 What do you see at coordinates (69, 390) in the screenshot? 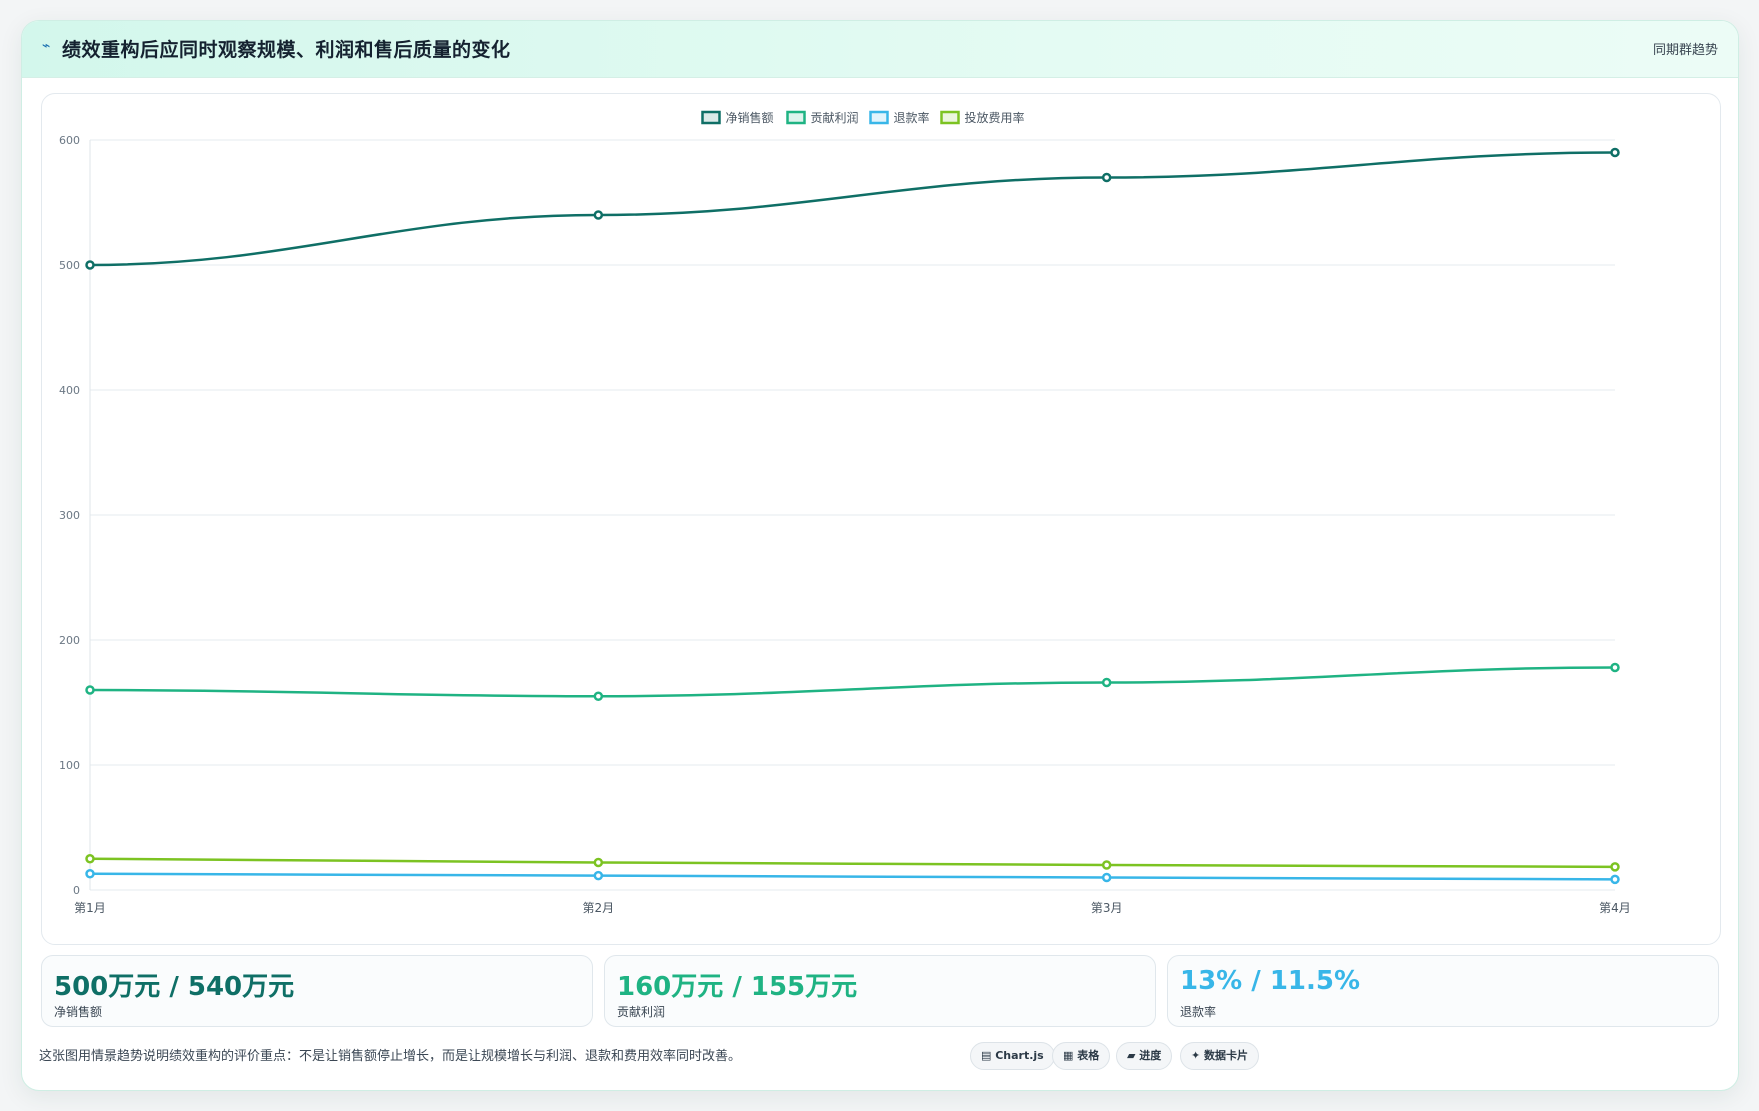
I see `y-tick-label: 400` at bounding box center [69, 390].